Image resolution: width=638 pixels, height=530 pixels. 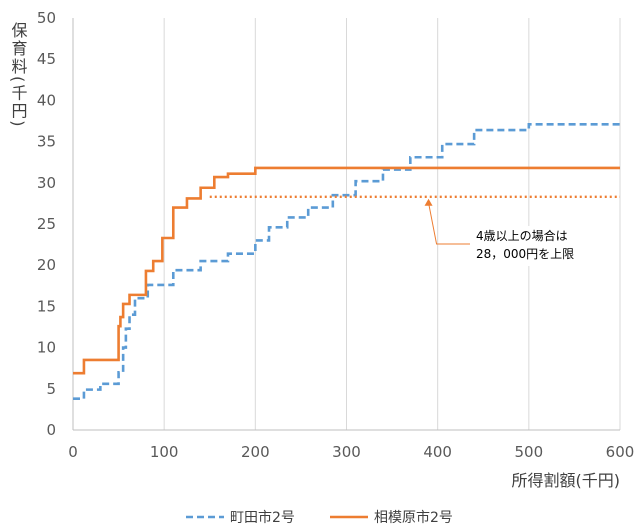 What do you see at coordinates (529, 452) in the screenshot?
I see `x-tick-label-500: 500` at bounding box center [529, 452].